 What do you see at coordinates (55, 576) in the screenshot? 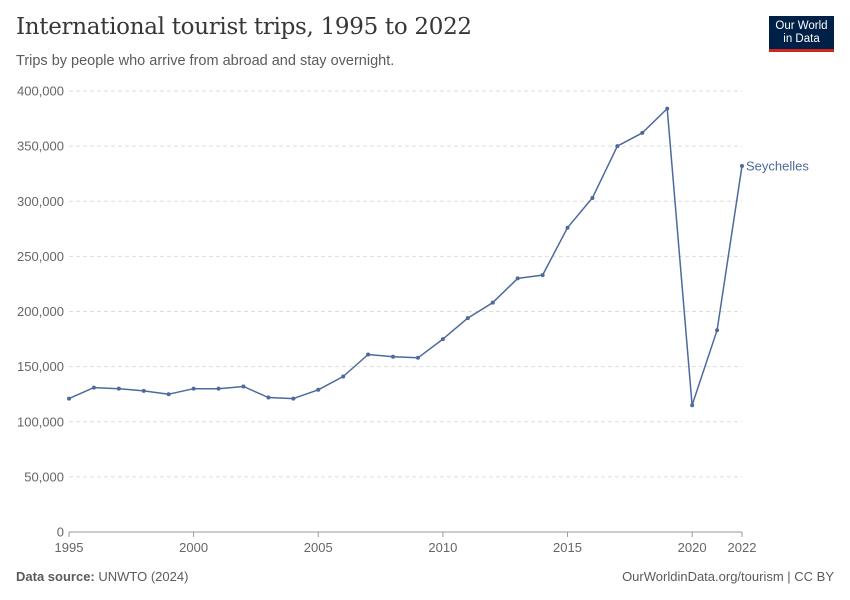
I see `data-source-label: Data source:` at bounding box center [55, 576].